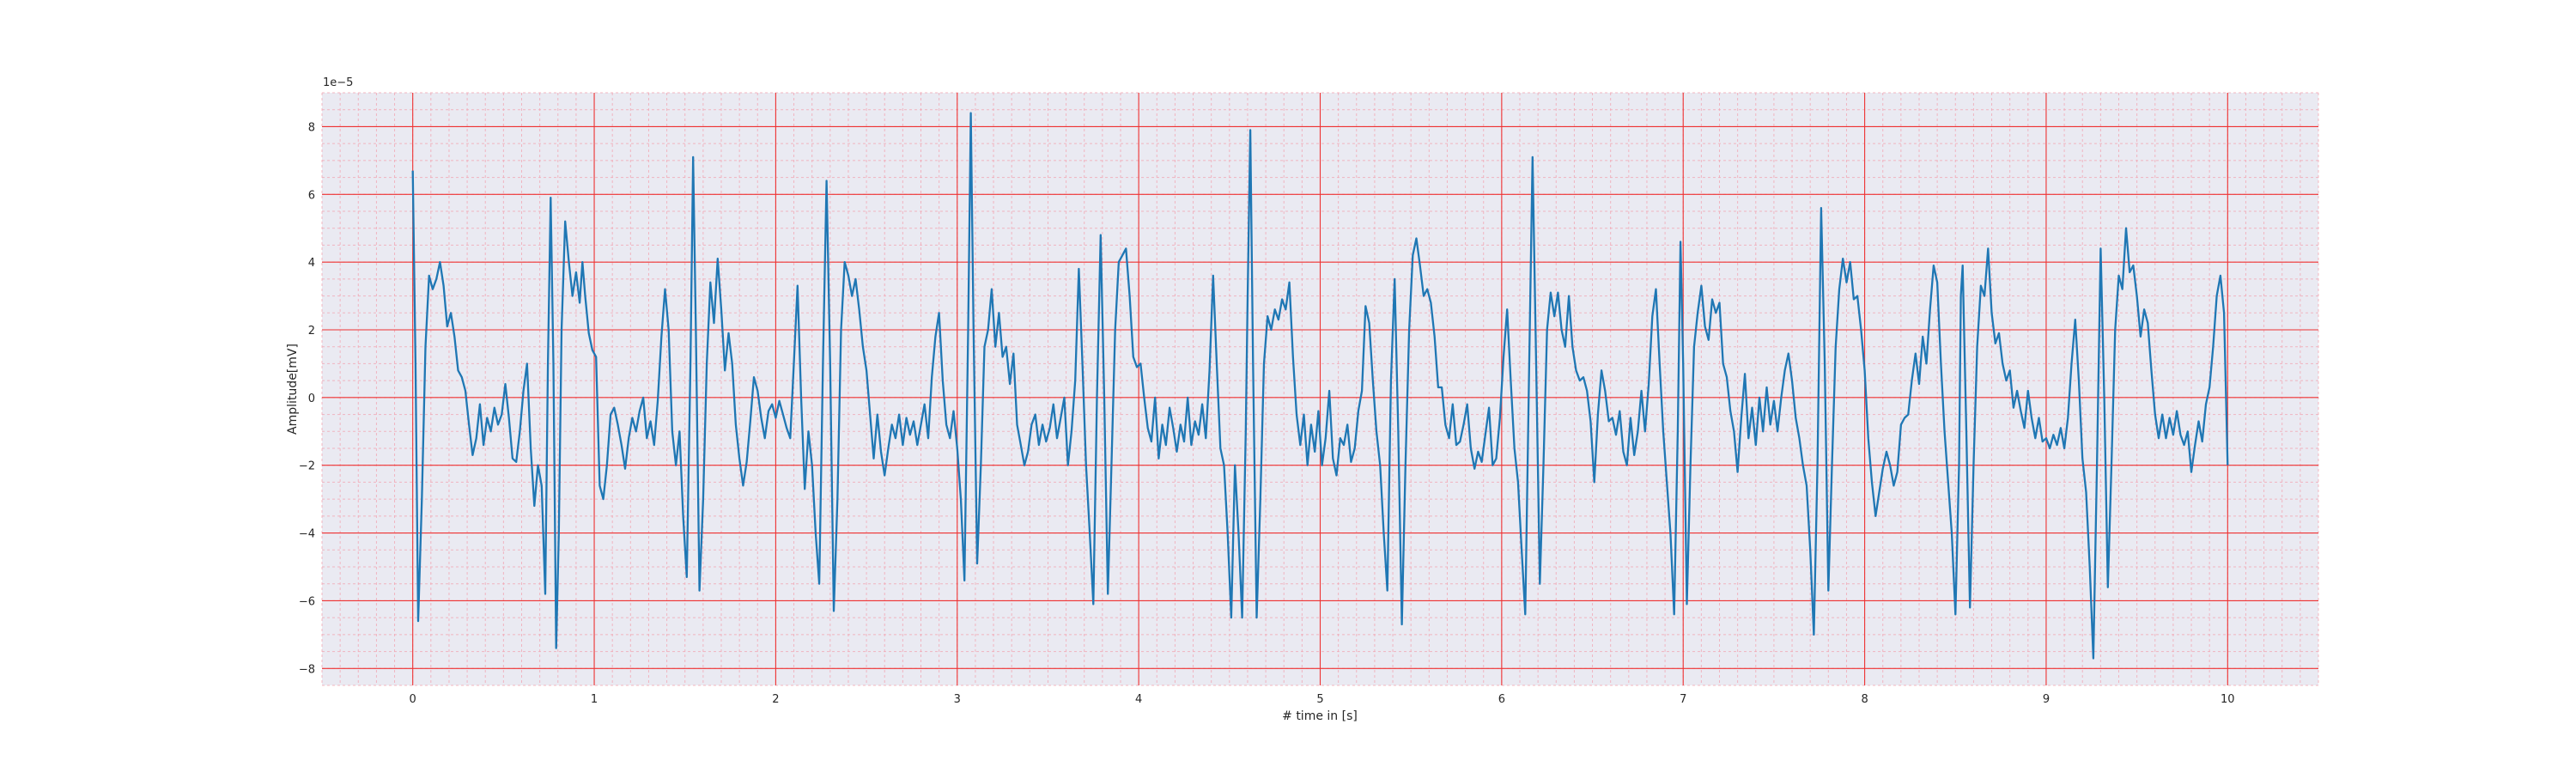  I want to click on y-axis-ticks: −8 −6 −4 −2 0 2 4 6 8, so click(307, 398).